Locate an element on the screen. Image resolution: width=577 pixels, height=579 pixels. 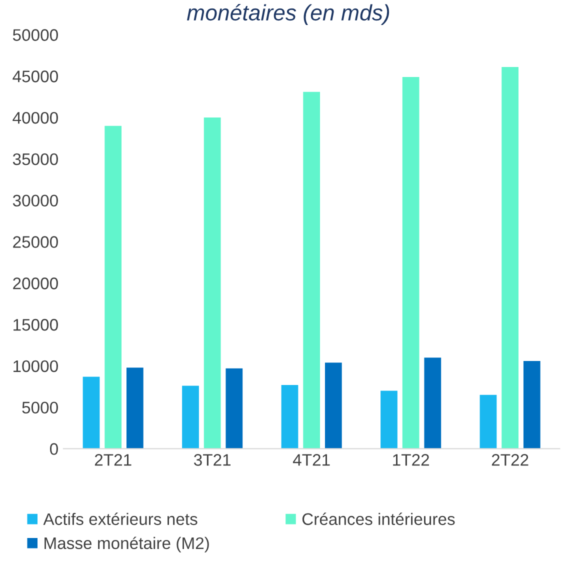
legend-label: Masse monétaire (M2) is located at coordinates (126, 544).